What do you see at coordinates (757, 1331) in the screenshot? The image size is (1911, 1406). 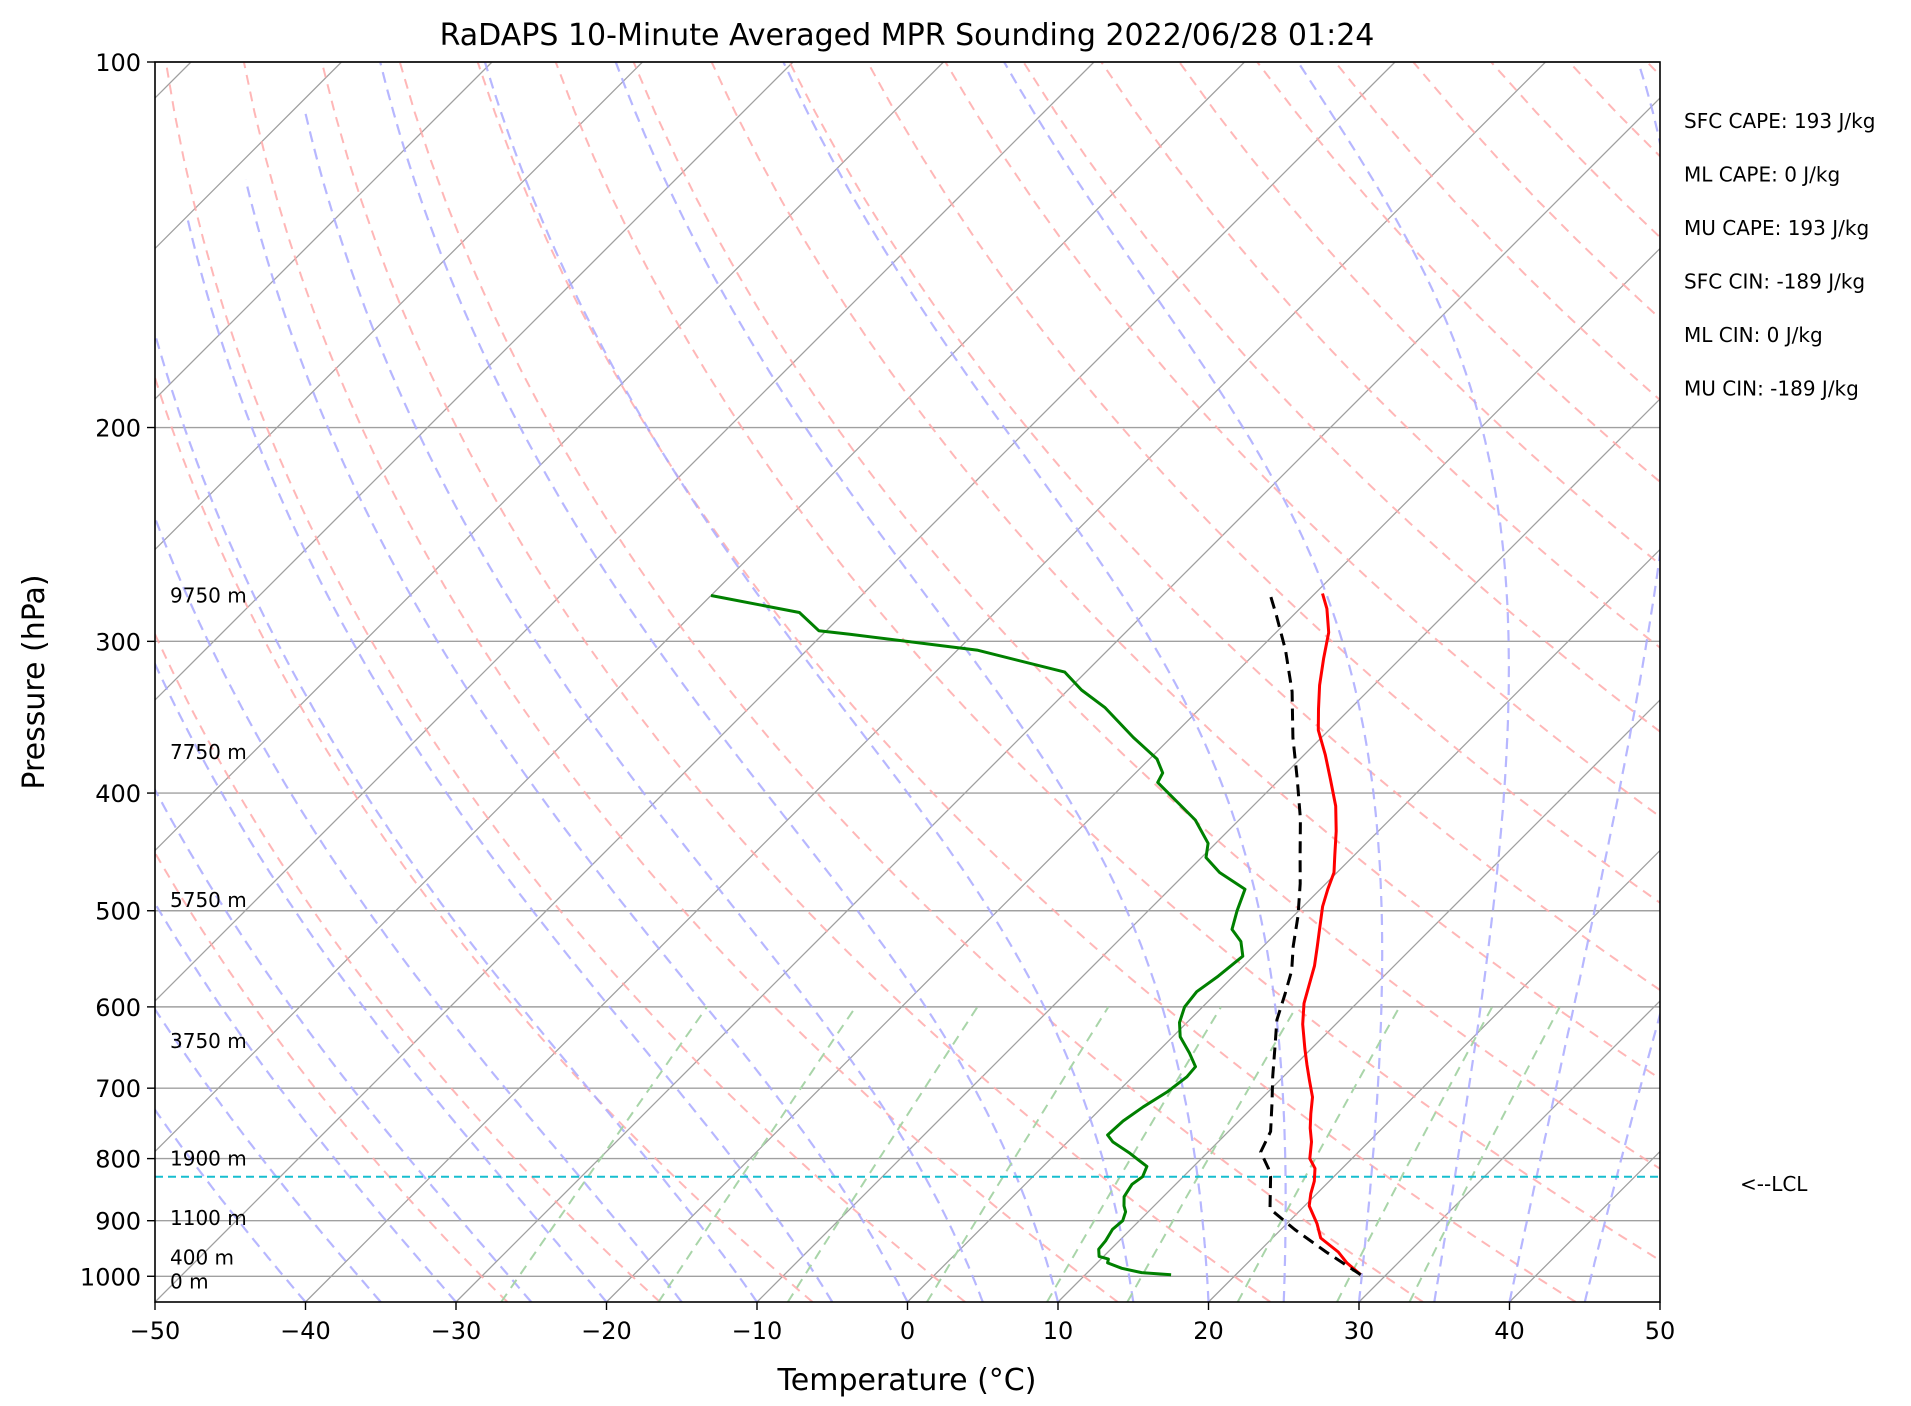 I see `x-tick-label: −10` at bounding box center [757, 1331].